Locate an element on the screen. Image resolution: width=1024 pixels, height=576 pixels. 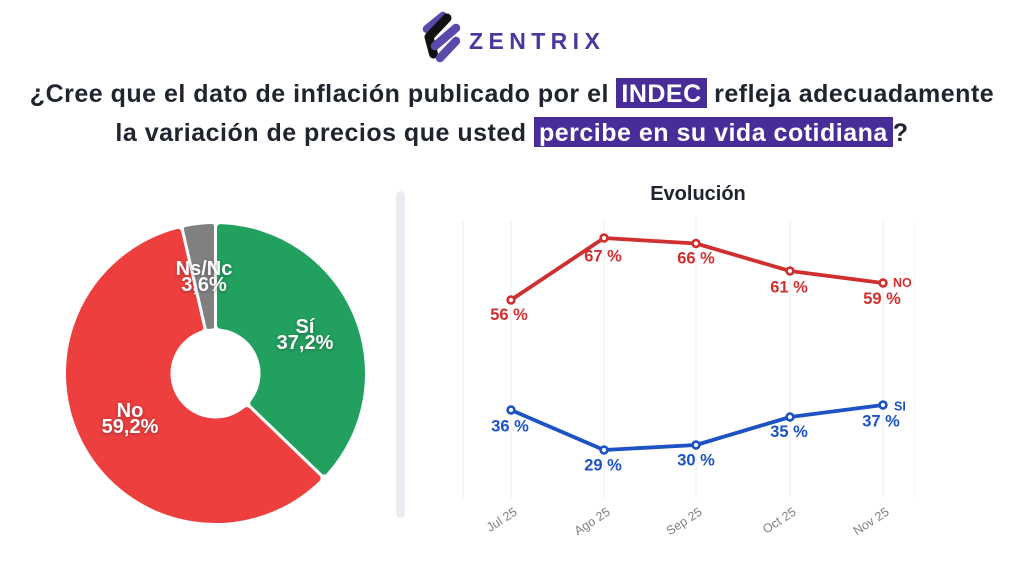
svg-text: Jul 25 is located at coordinates (502, 520).